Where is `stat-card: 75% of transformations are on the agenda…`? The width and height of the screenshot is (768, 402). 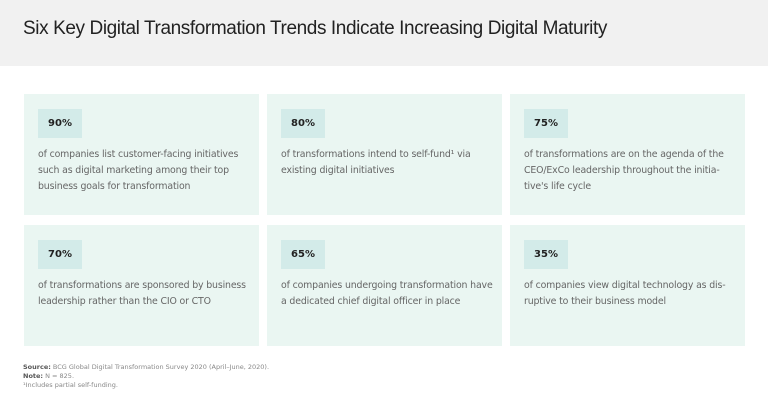
stat-card: 75% of transformations are on the agenda… is located at coordinates (627, 154).